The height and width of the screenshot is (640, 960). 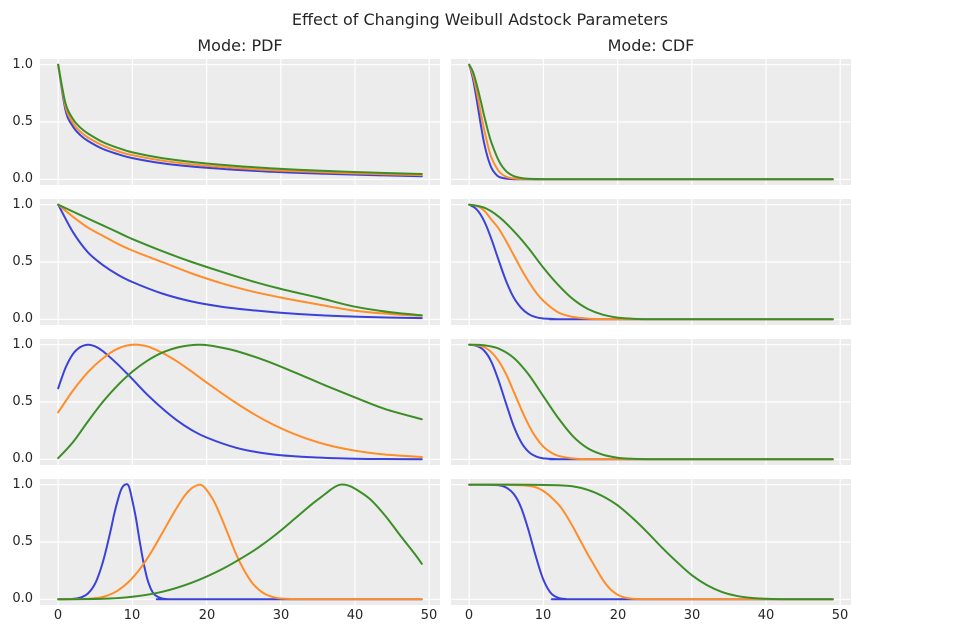 I want to click on subplot-cdf-row4, so click(x=651, y=542).